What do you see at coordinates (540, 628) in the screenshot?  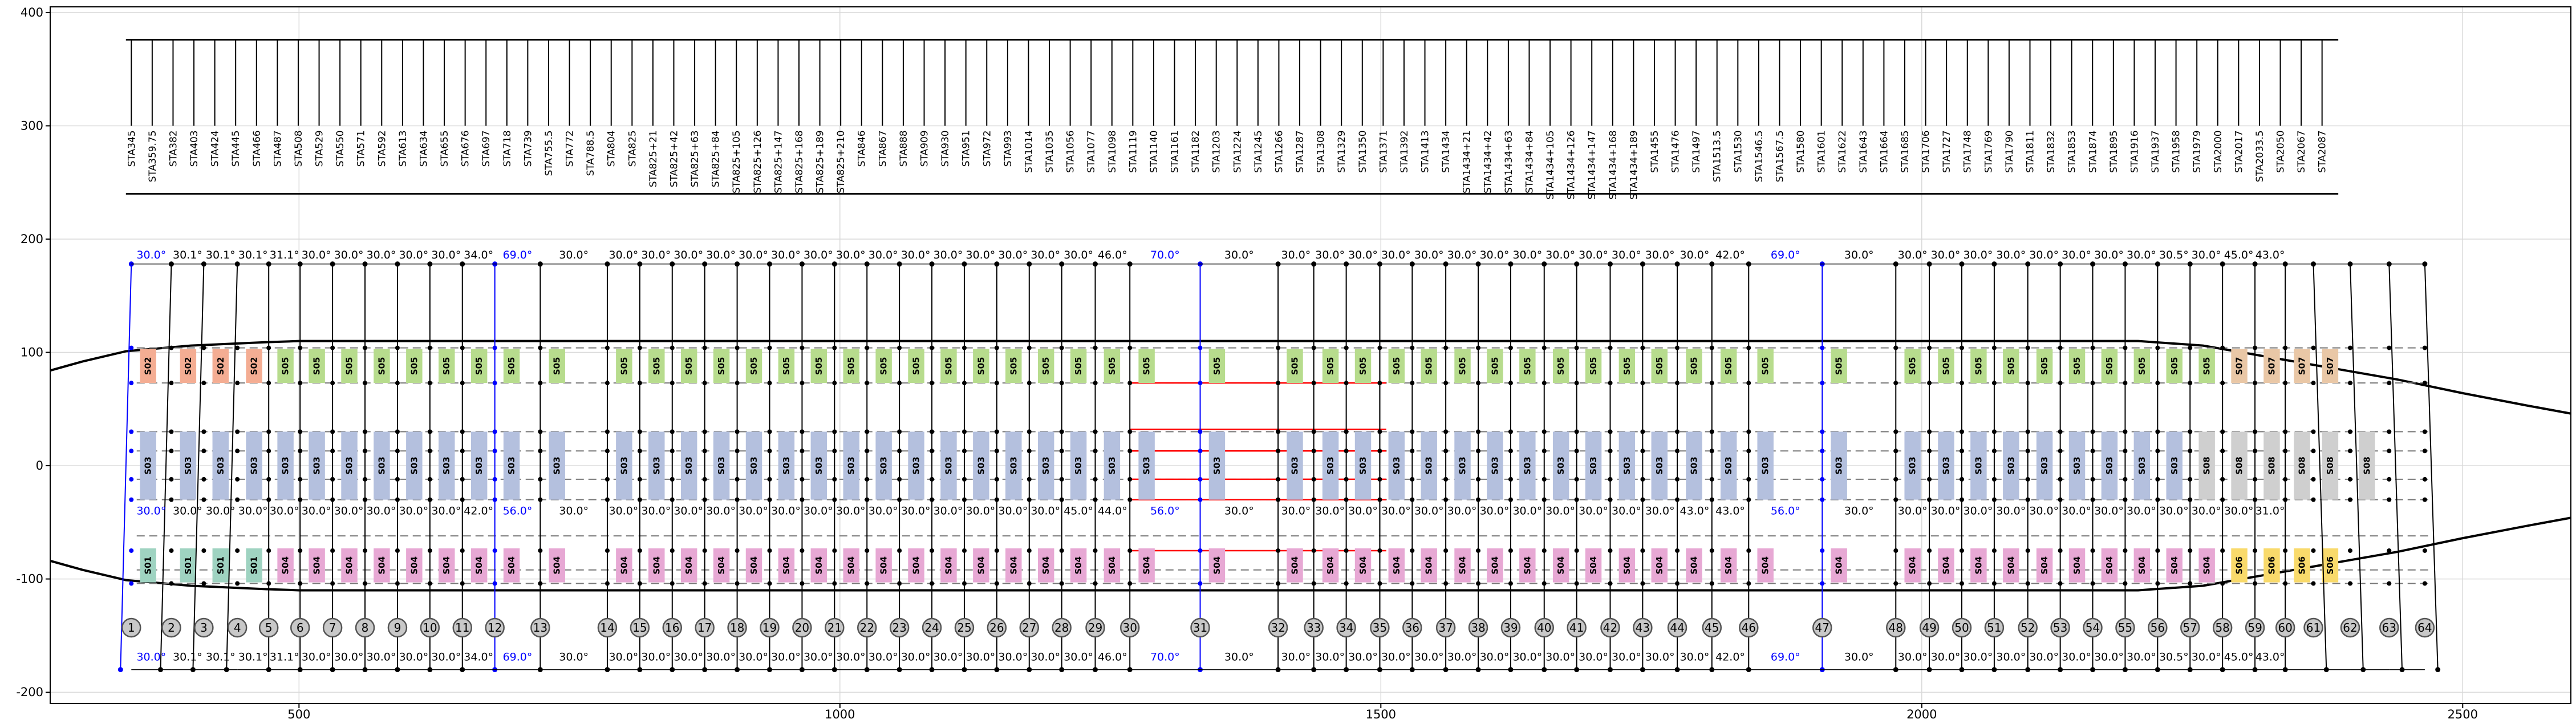 I see `frame-number: 13` at bounding box center [540, 628].